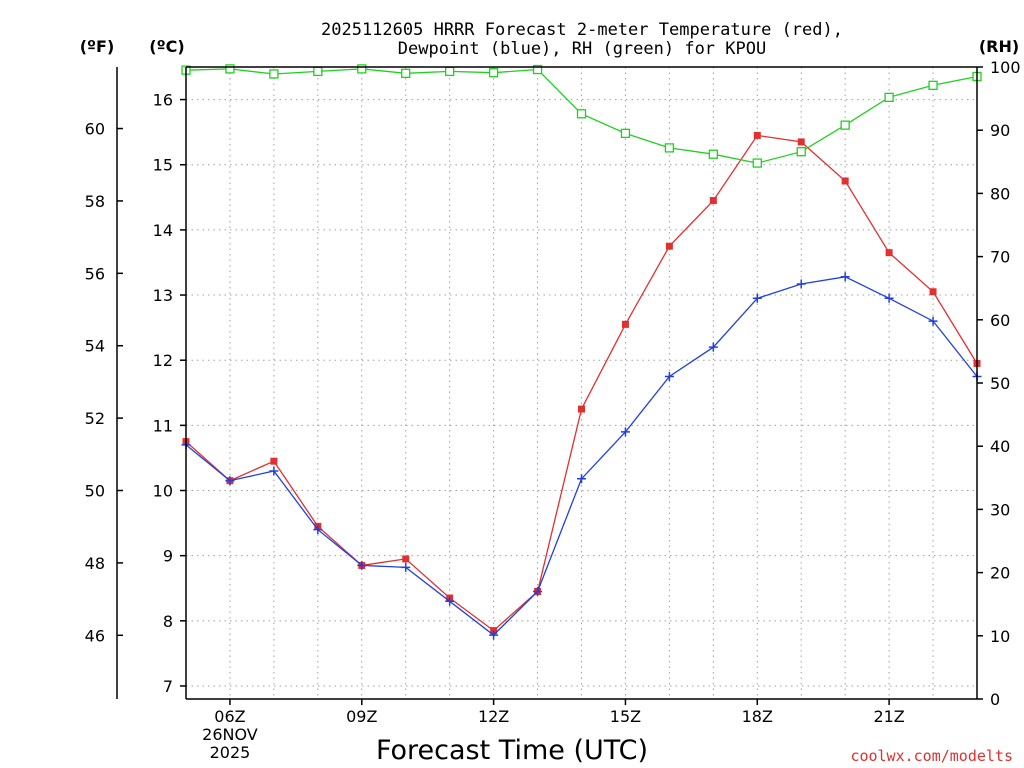 Image resolution: width=1024 pixels, height=768 pixels. Describe the element at coordinates (1000, 130) in the screenshot. I see `rh-tick-label: 90` at that location.